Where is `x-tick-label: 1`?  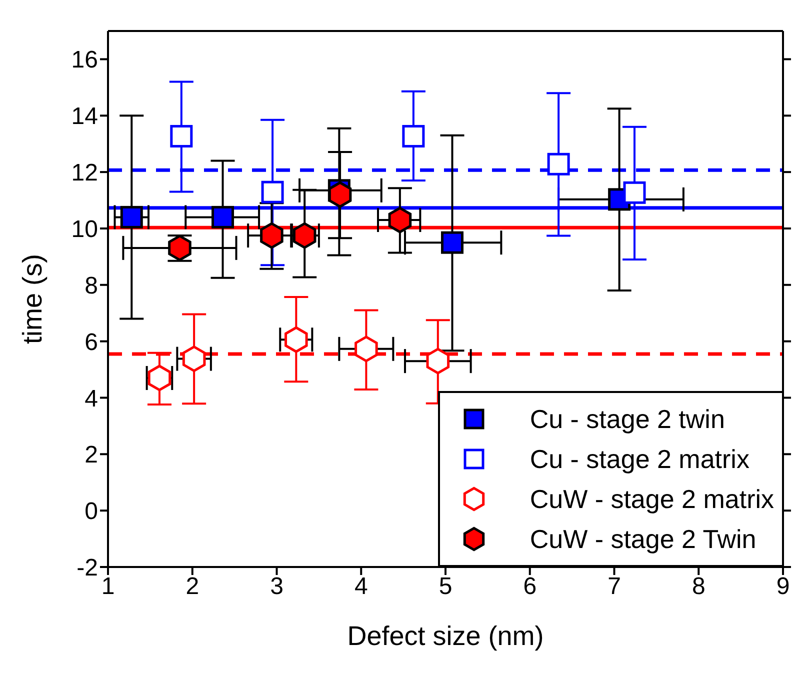 x-tick-label: 1 is located at coordinates (108, 586).